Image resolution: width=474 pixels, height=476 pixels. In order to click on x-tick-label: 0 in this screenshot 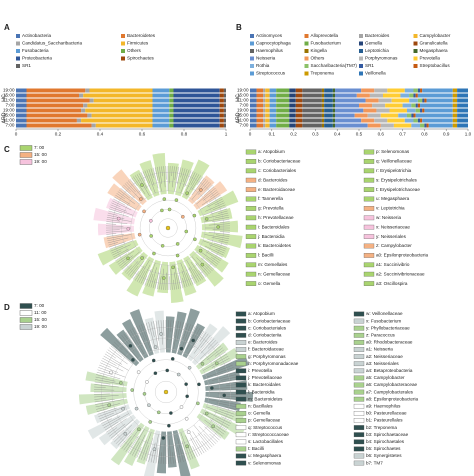, I will do `click(16, 134)`.